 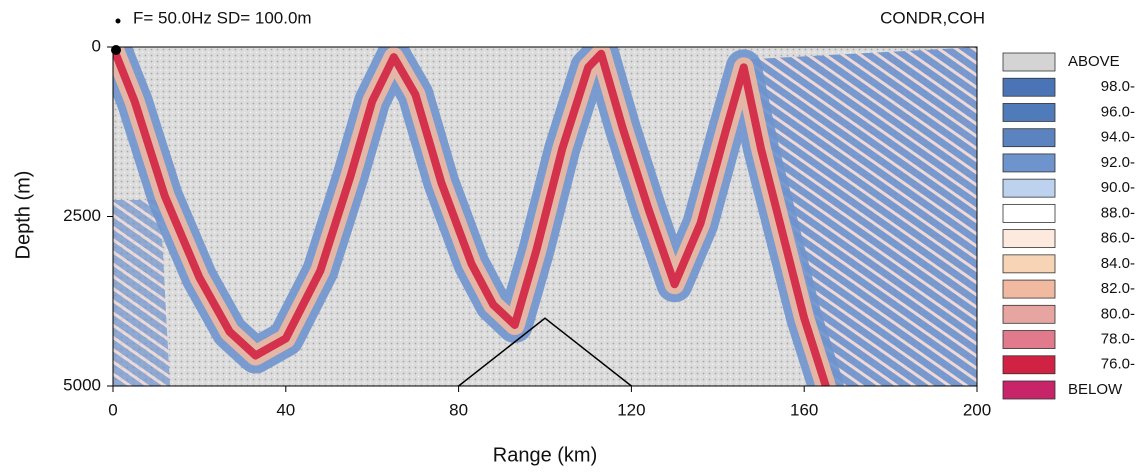 I want to click on legend-label: 84.0-, so click(x=1118, y=263).